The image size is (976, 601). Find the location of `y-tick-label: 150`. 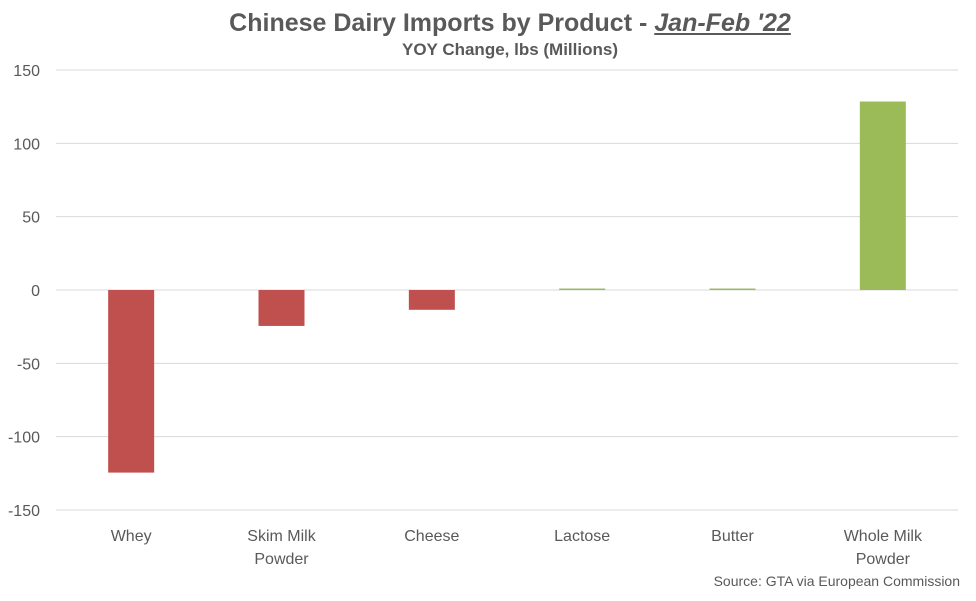

y-tick-label: 150 is located at coordinates (26, 71).